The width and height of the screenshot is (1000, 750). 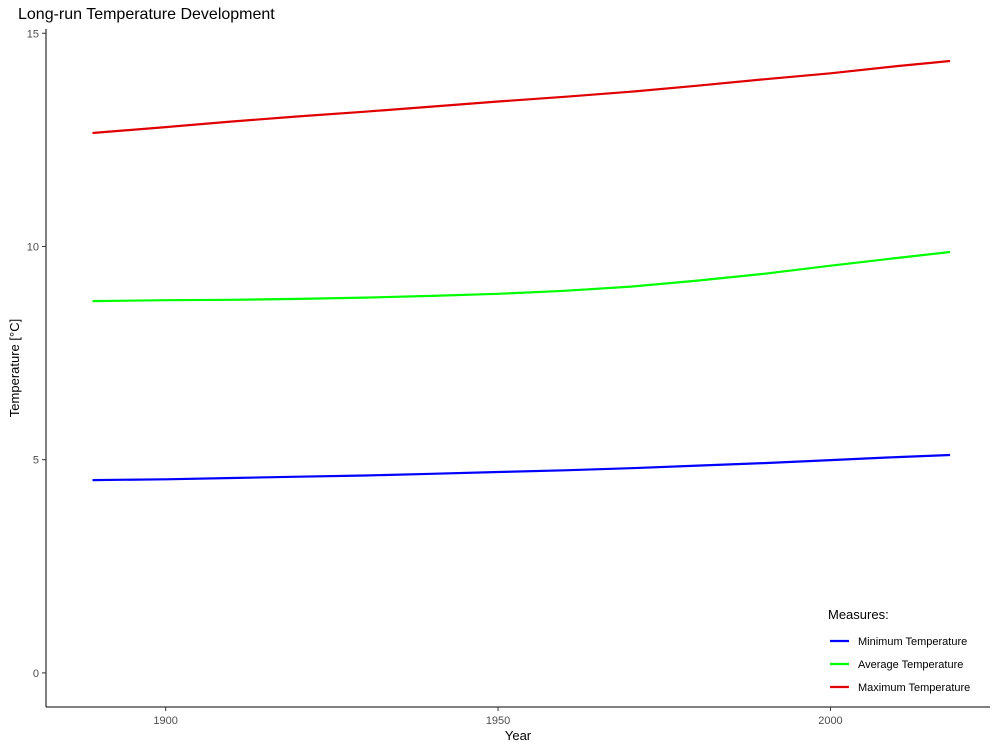 I want to click on legend-title: Measures:, so click(x=858, y=614).